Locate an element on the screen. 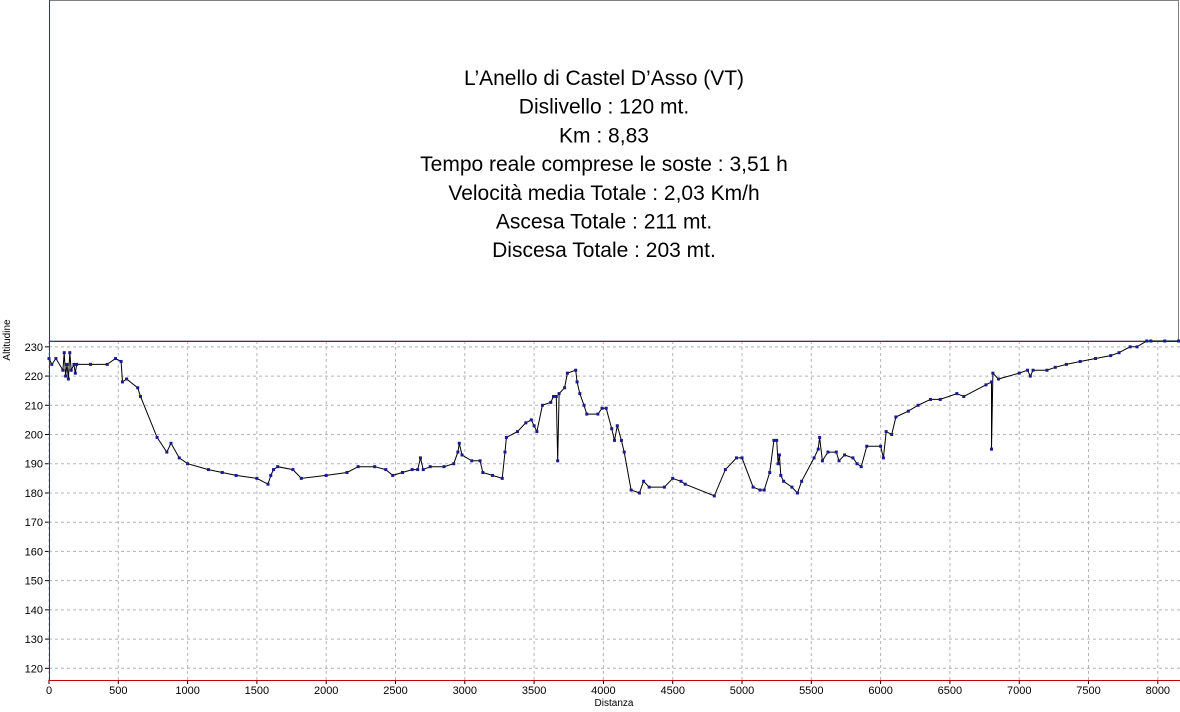  x-tick-label: 3500 is located at coordinates (534, 691).